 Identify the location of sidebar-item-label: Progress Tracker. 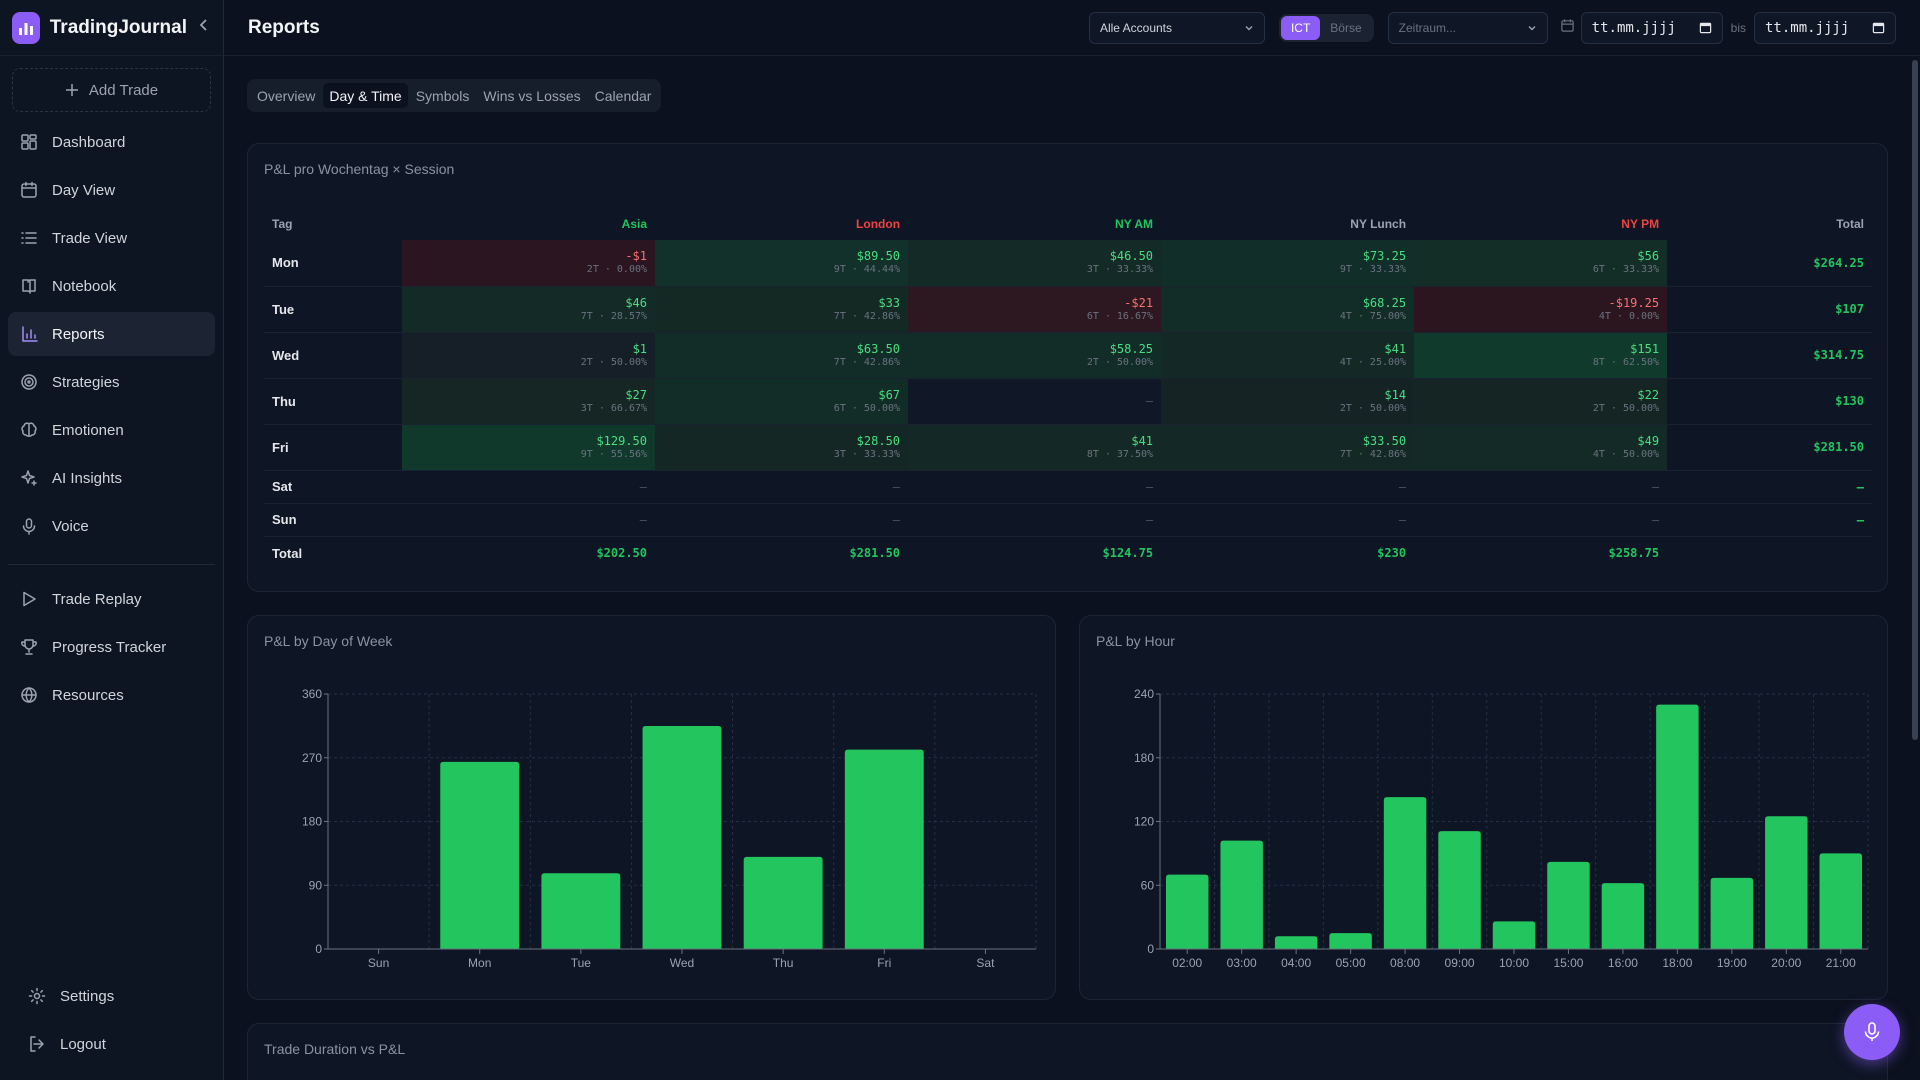
(109, 647).